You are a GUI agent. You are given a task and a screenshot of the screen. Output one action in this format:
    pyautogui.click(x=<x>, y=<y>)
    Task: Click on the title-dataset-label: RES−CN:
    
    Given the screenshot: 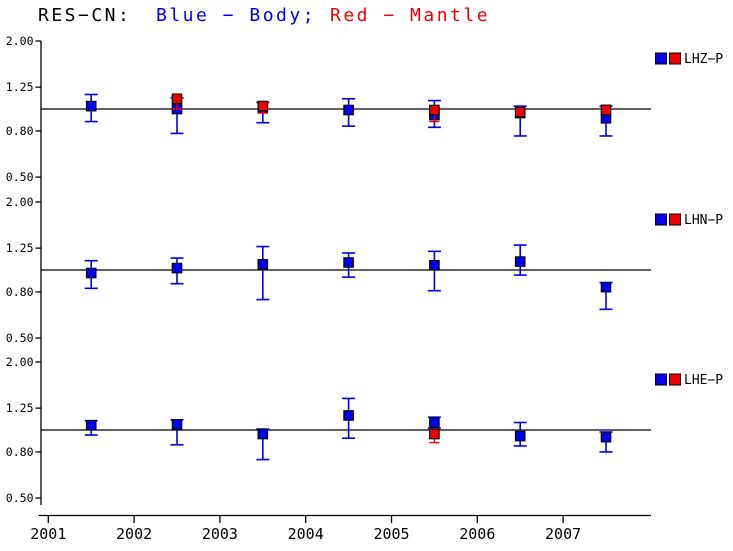 What is the action you would take?
    pyautogui.click(x=85, y=15)
    